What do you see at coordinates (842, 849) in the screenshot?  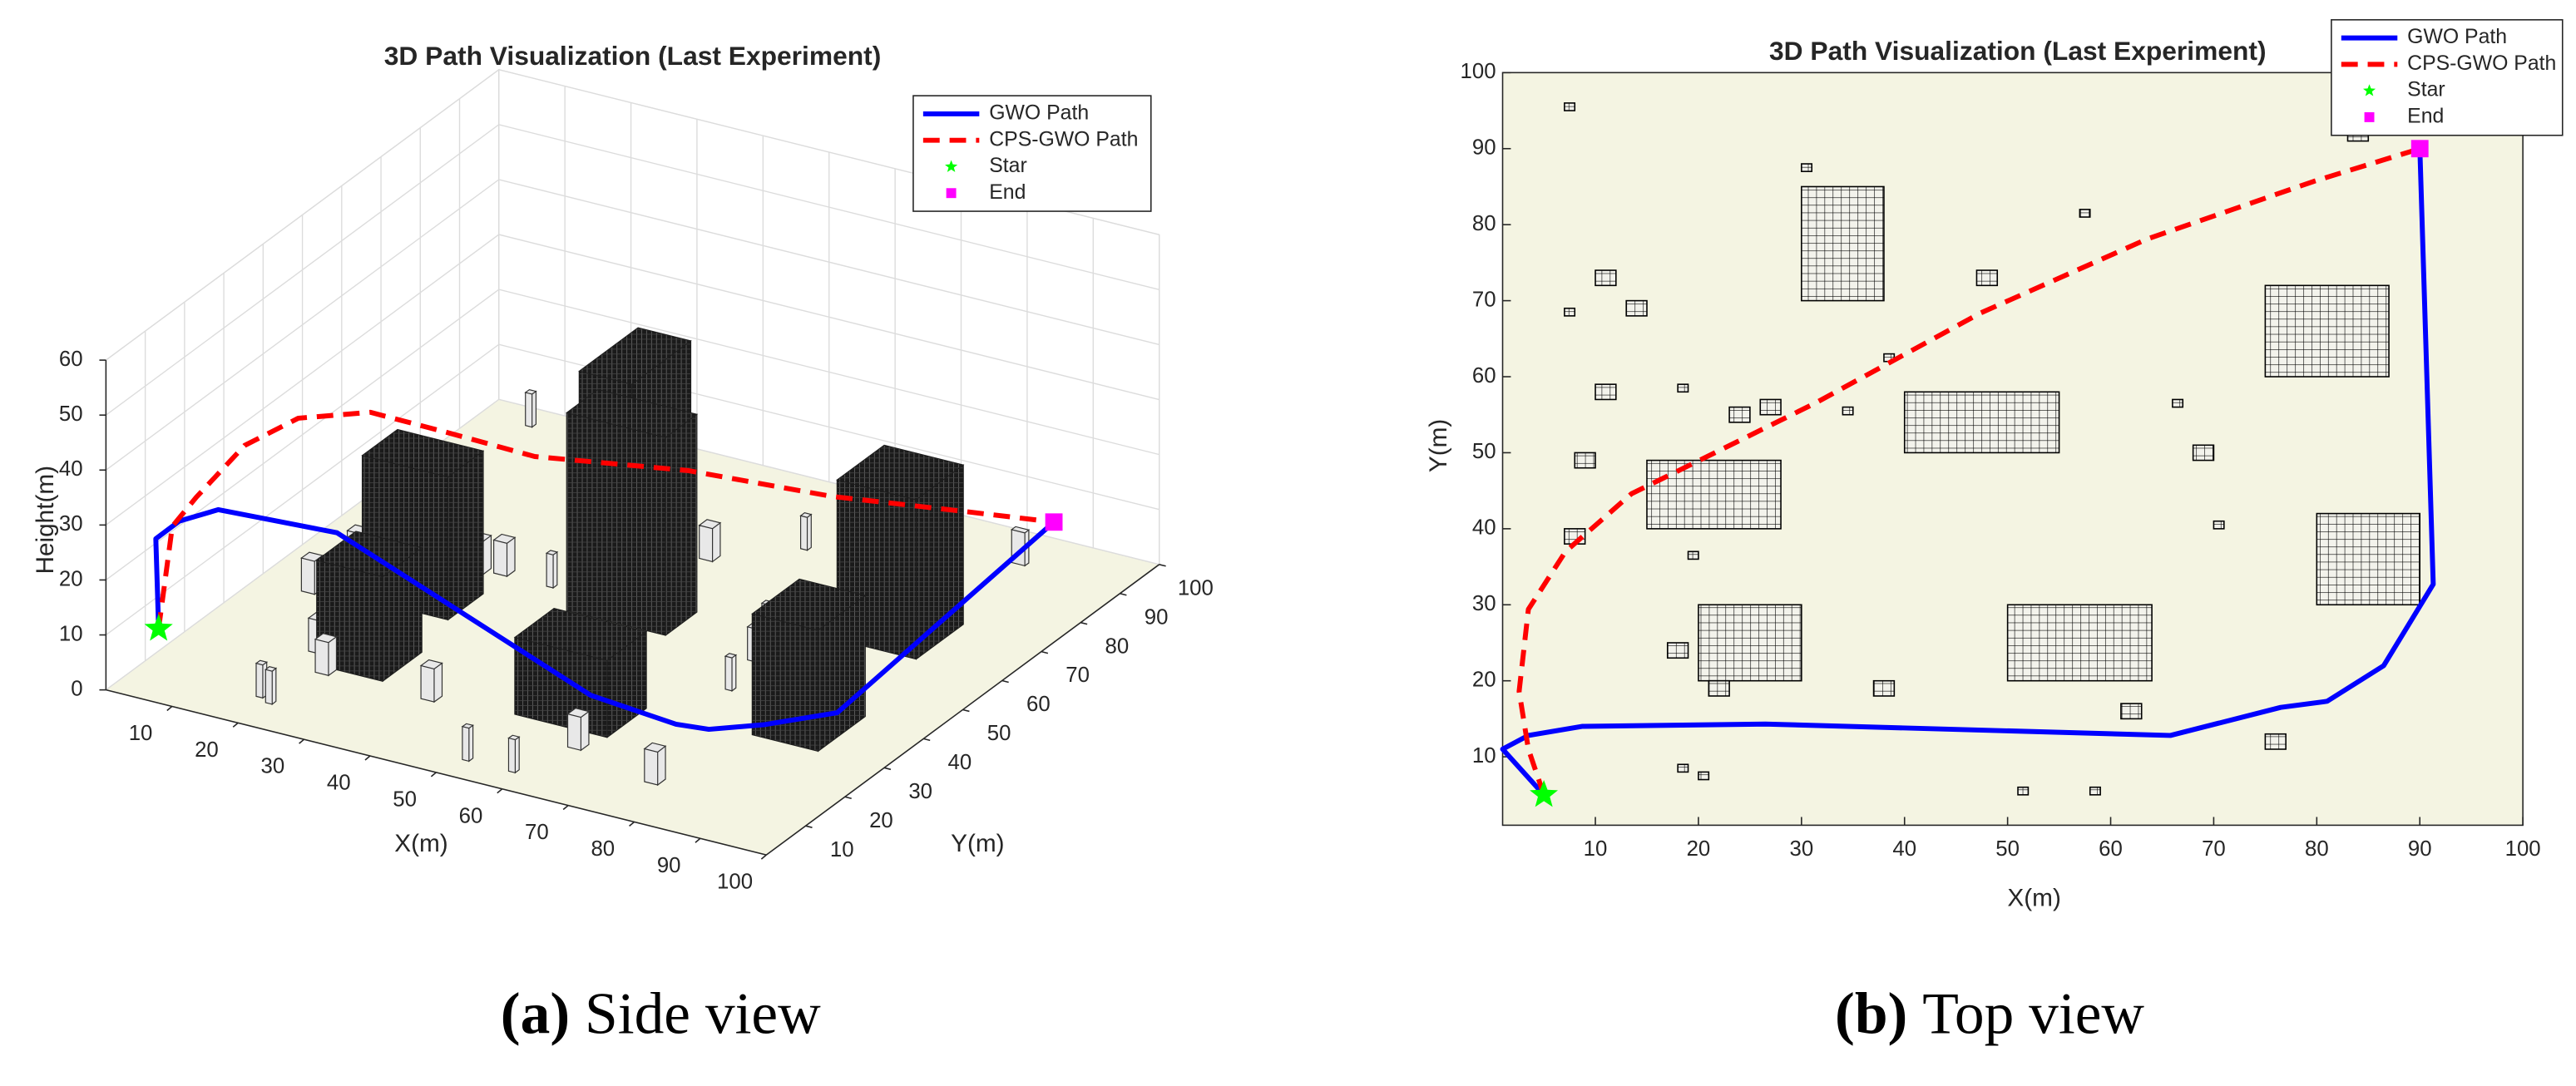 I see `y-tick-label: 10` at bounding box center [842, 849].